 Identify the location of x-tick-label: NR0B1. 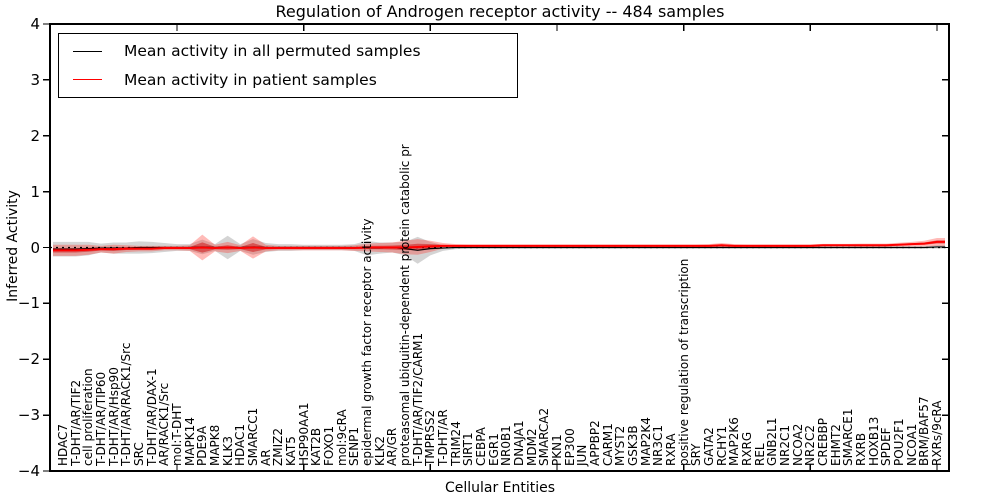
(506, 445).